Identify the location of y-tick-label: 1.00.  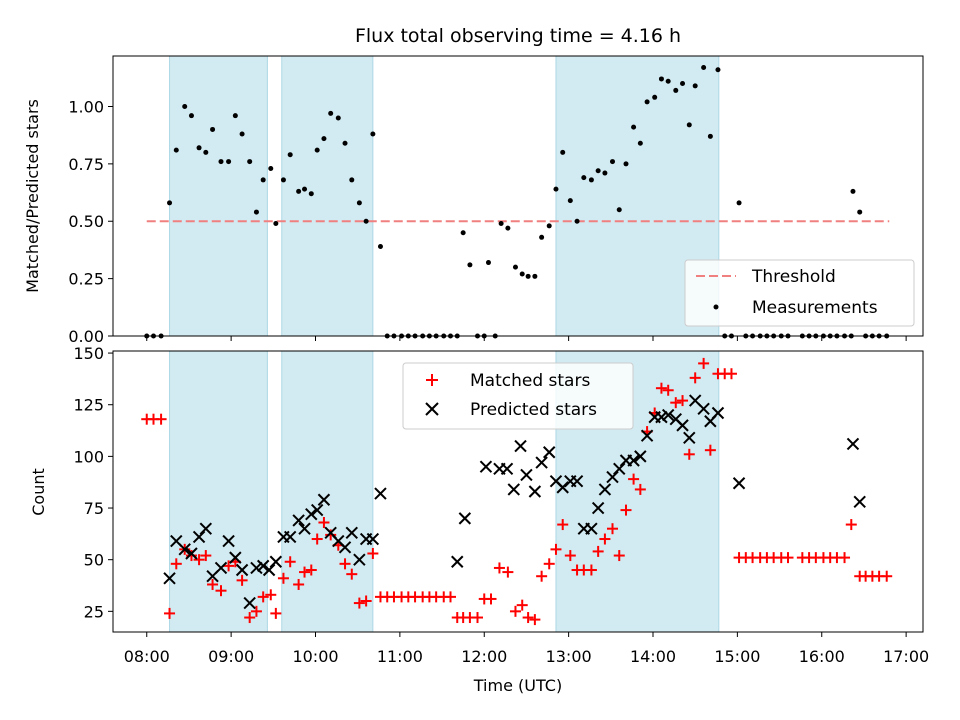
(86, 106).